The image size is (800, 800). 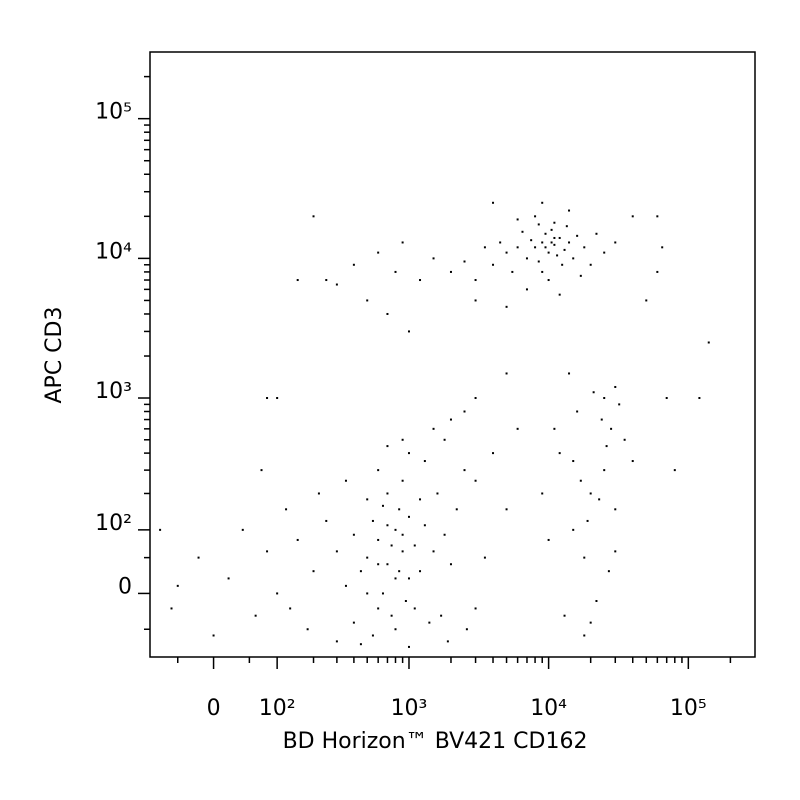 What do you see at coordinates (548, 708) in the screenshot?
I see `x-tick-label: 10⁴` at bounding box center [548, 708].